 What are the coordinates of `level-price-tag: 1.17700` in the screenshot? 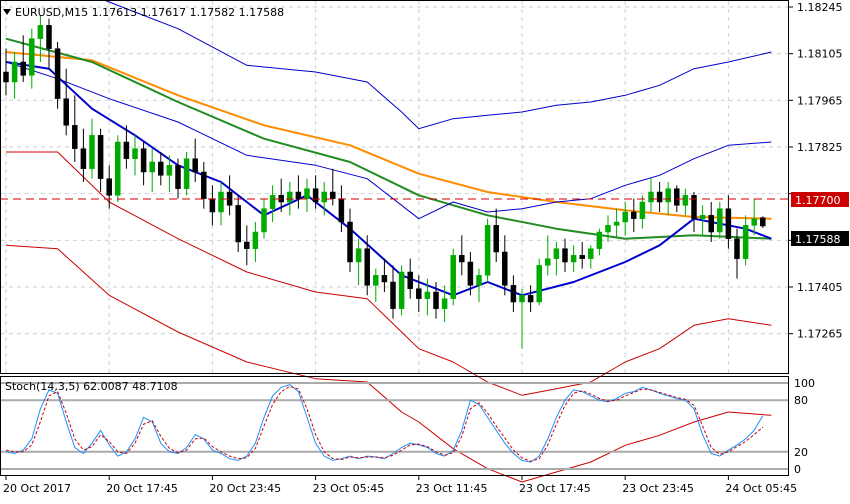 It's located at (820, 199).